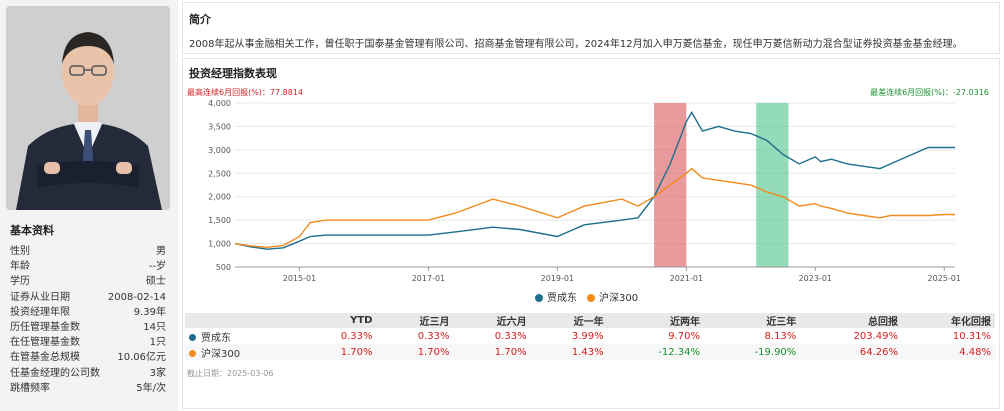 The image size is (1004, 411). Describe the element at coordinates (154, 327) in the screenshot. I see `info-value: 14只` at that location.